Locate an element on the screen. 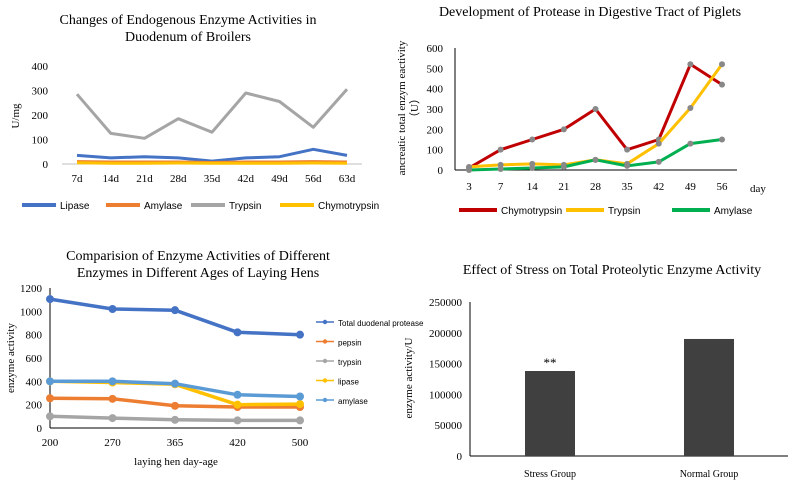  c2-y-tick-500: 500 is located at coordinates (435, 69).